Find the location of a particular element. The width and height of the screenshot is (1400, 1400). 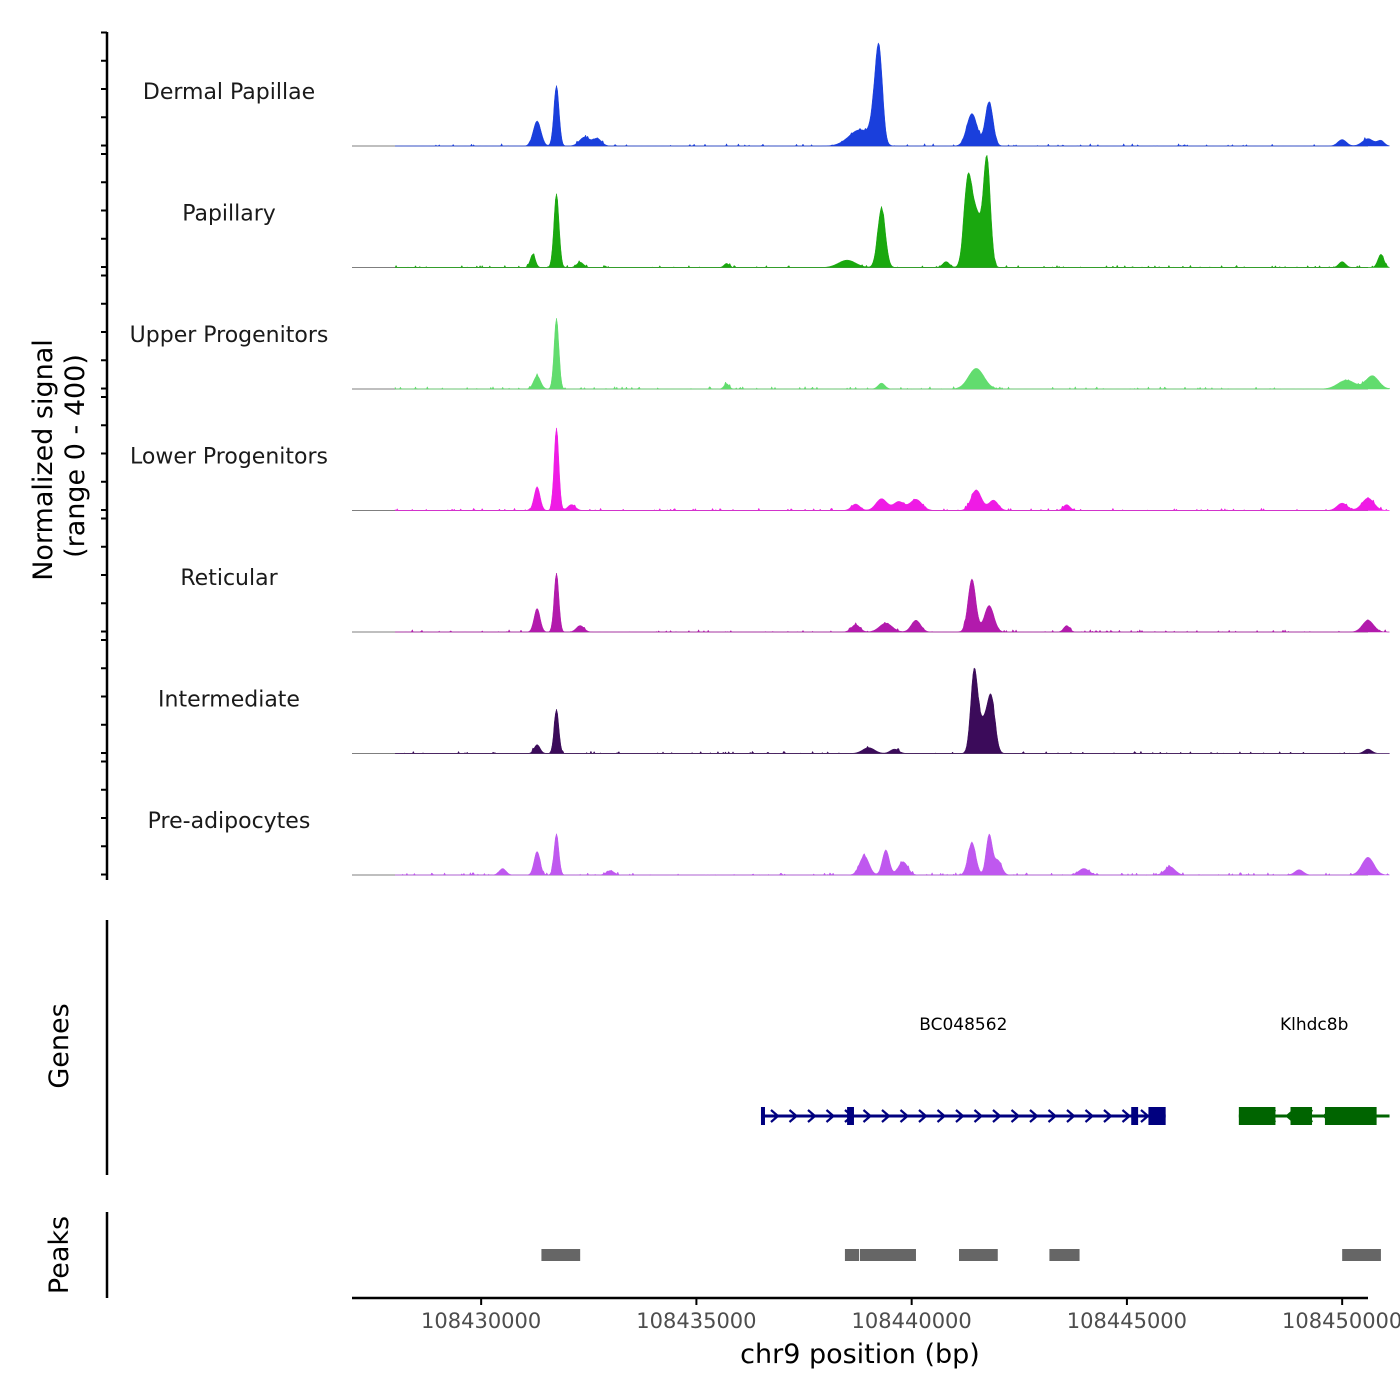

track-1: Papillary is located at coordinates (786, 211).